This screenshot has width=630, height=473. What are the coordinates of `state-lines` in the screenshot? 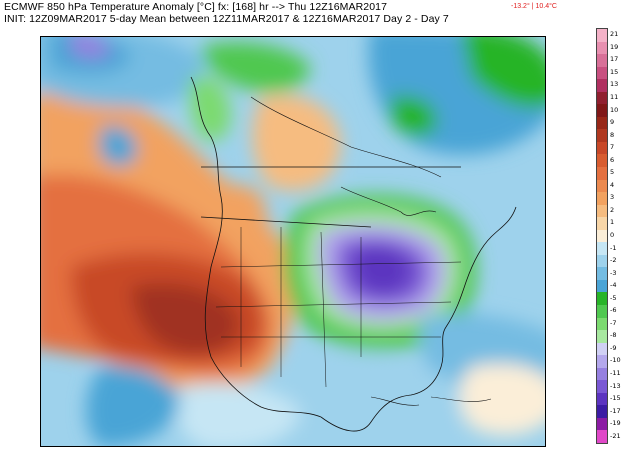 It's located at (301, 307).